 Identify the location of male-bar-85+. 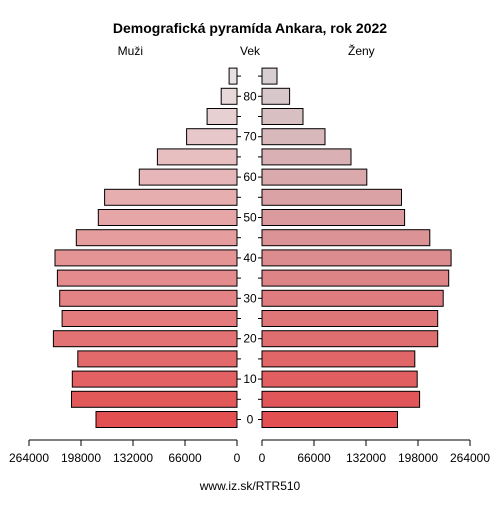
(233, 76).